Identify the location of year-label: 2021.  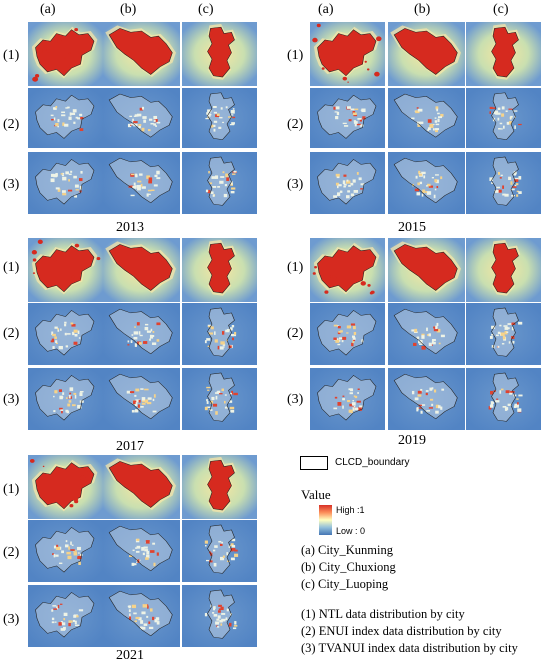
(130, 655).